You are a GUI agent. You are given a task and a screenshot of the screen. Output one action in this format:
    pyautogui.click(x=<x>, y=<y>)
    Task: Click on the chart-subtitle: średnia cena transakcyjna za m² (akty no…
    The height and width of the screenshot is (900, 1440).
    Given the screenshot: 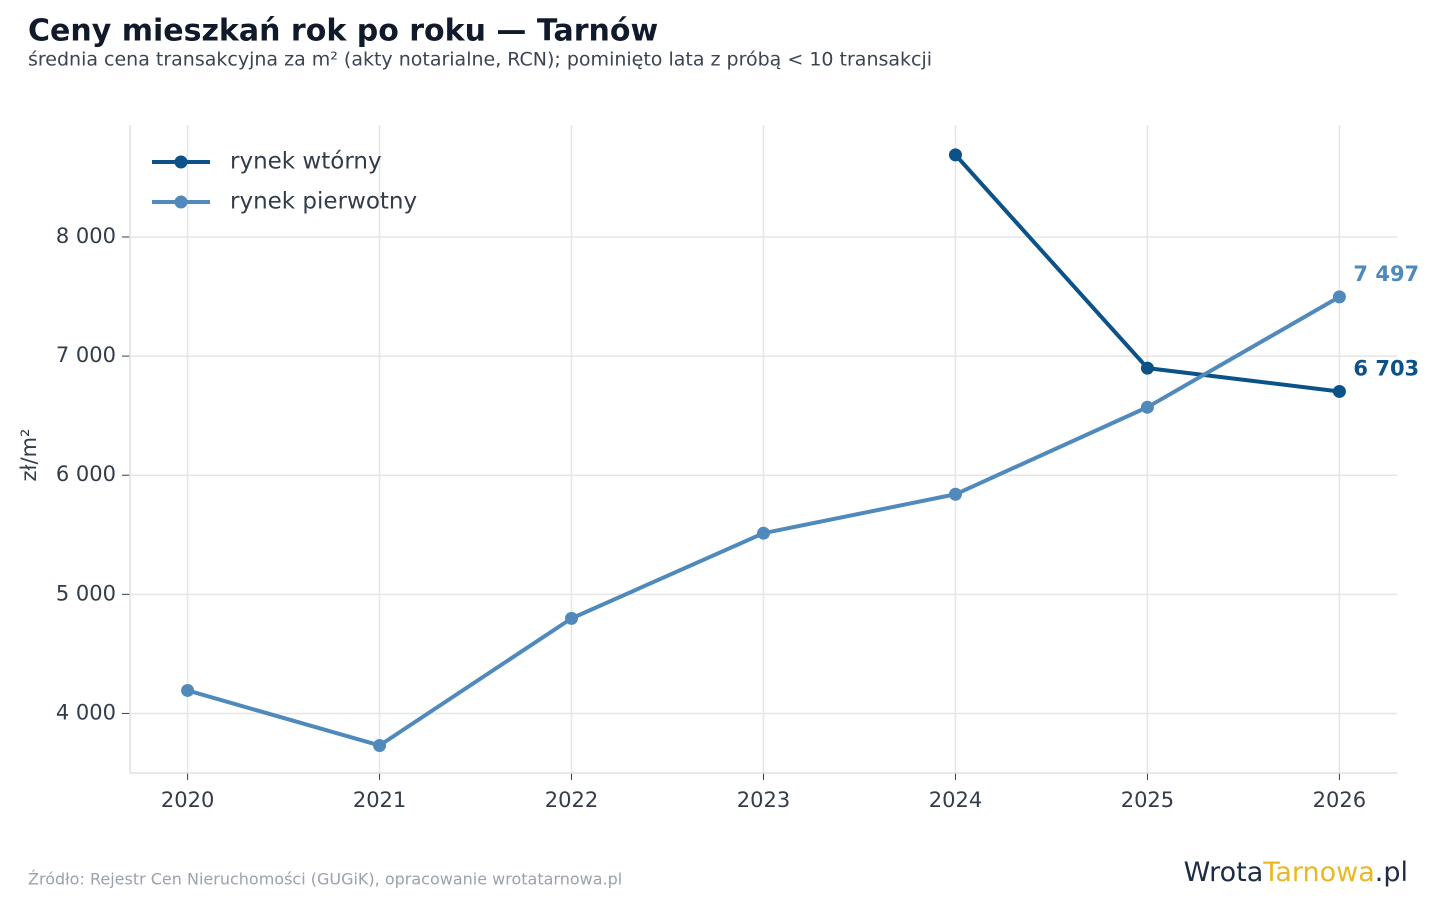 What is the action you would take?
    pyautogui.click(x=480, y=60)
    